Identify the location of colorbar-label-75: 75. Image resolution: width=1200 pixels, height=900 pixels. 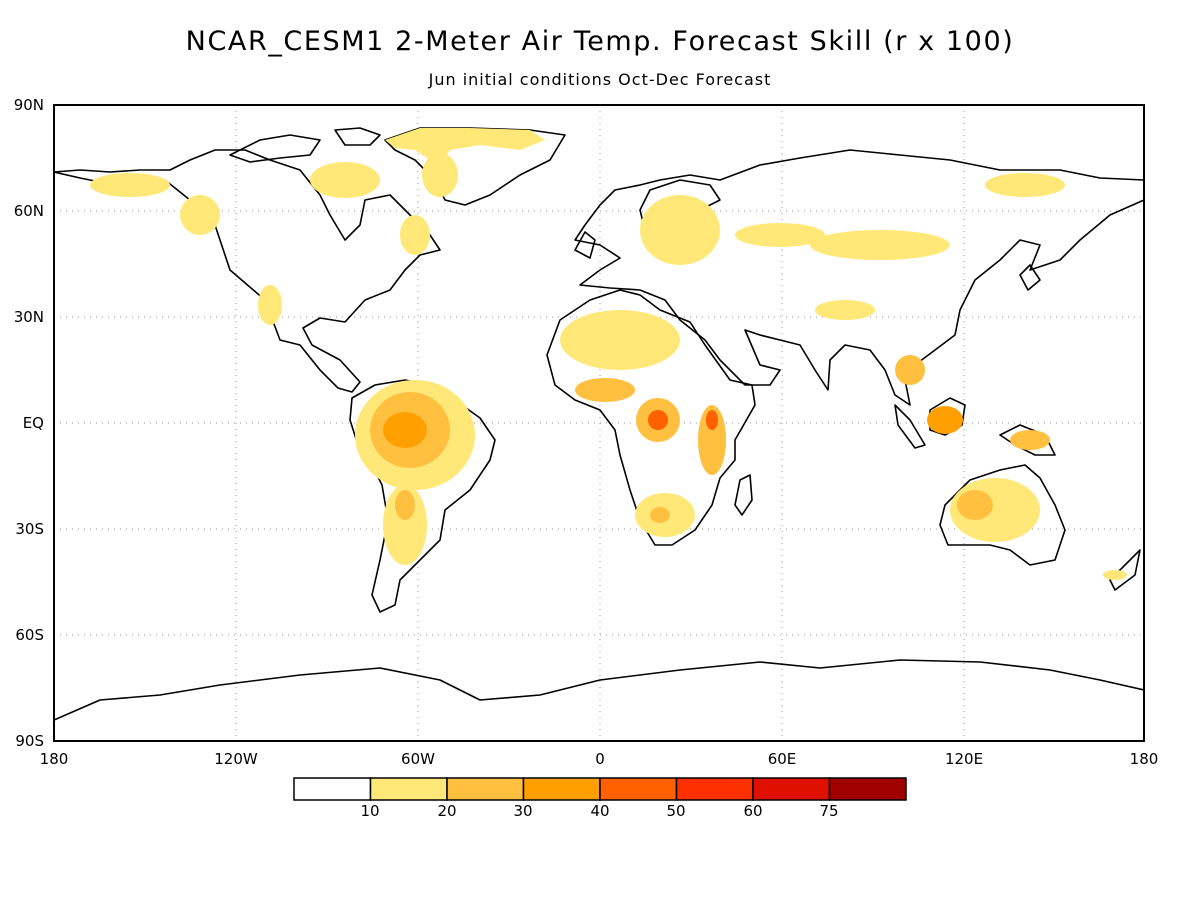
(829, 811).